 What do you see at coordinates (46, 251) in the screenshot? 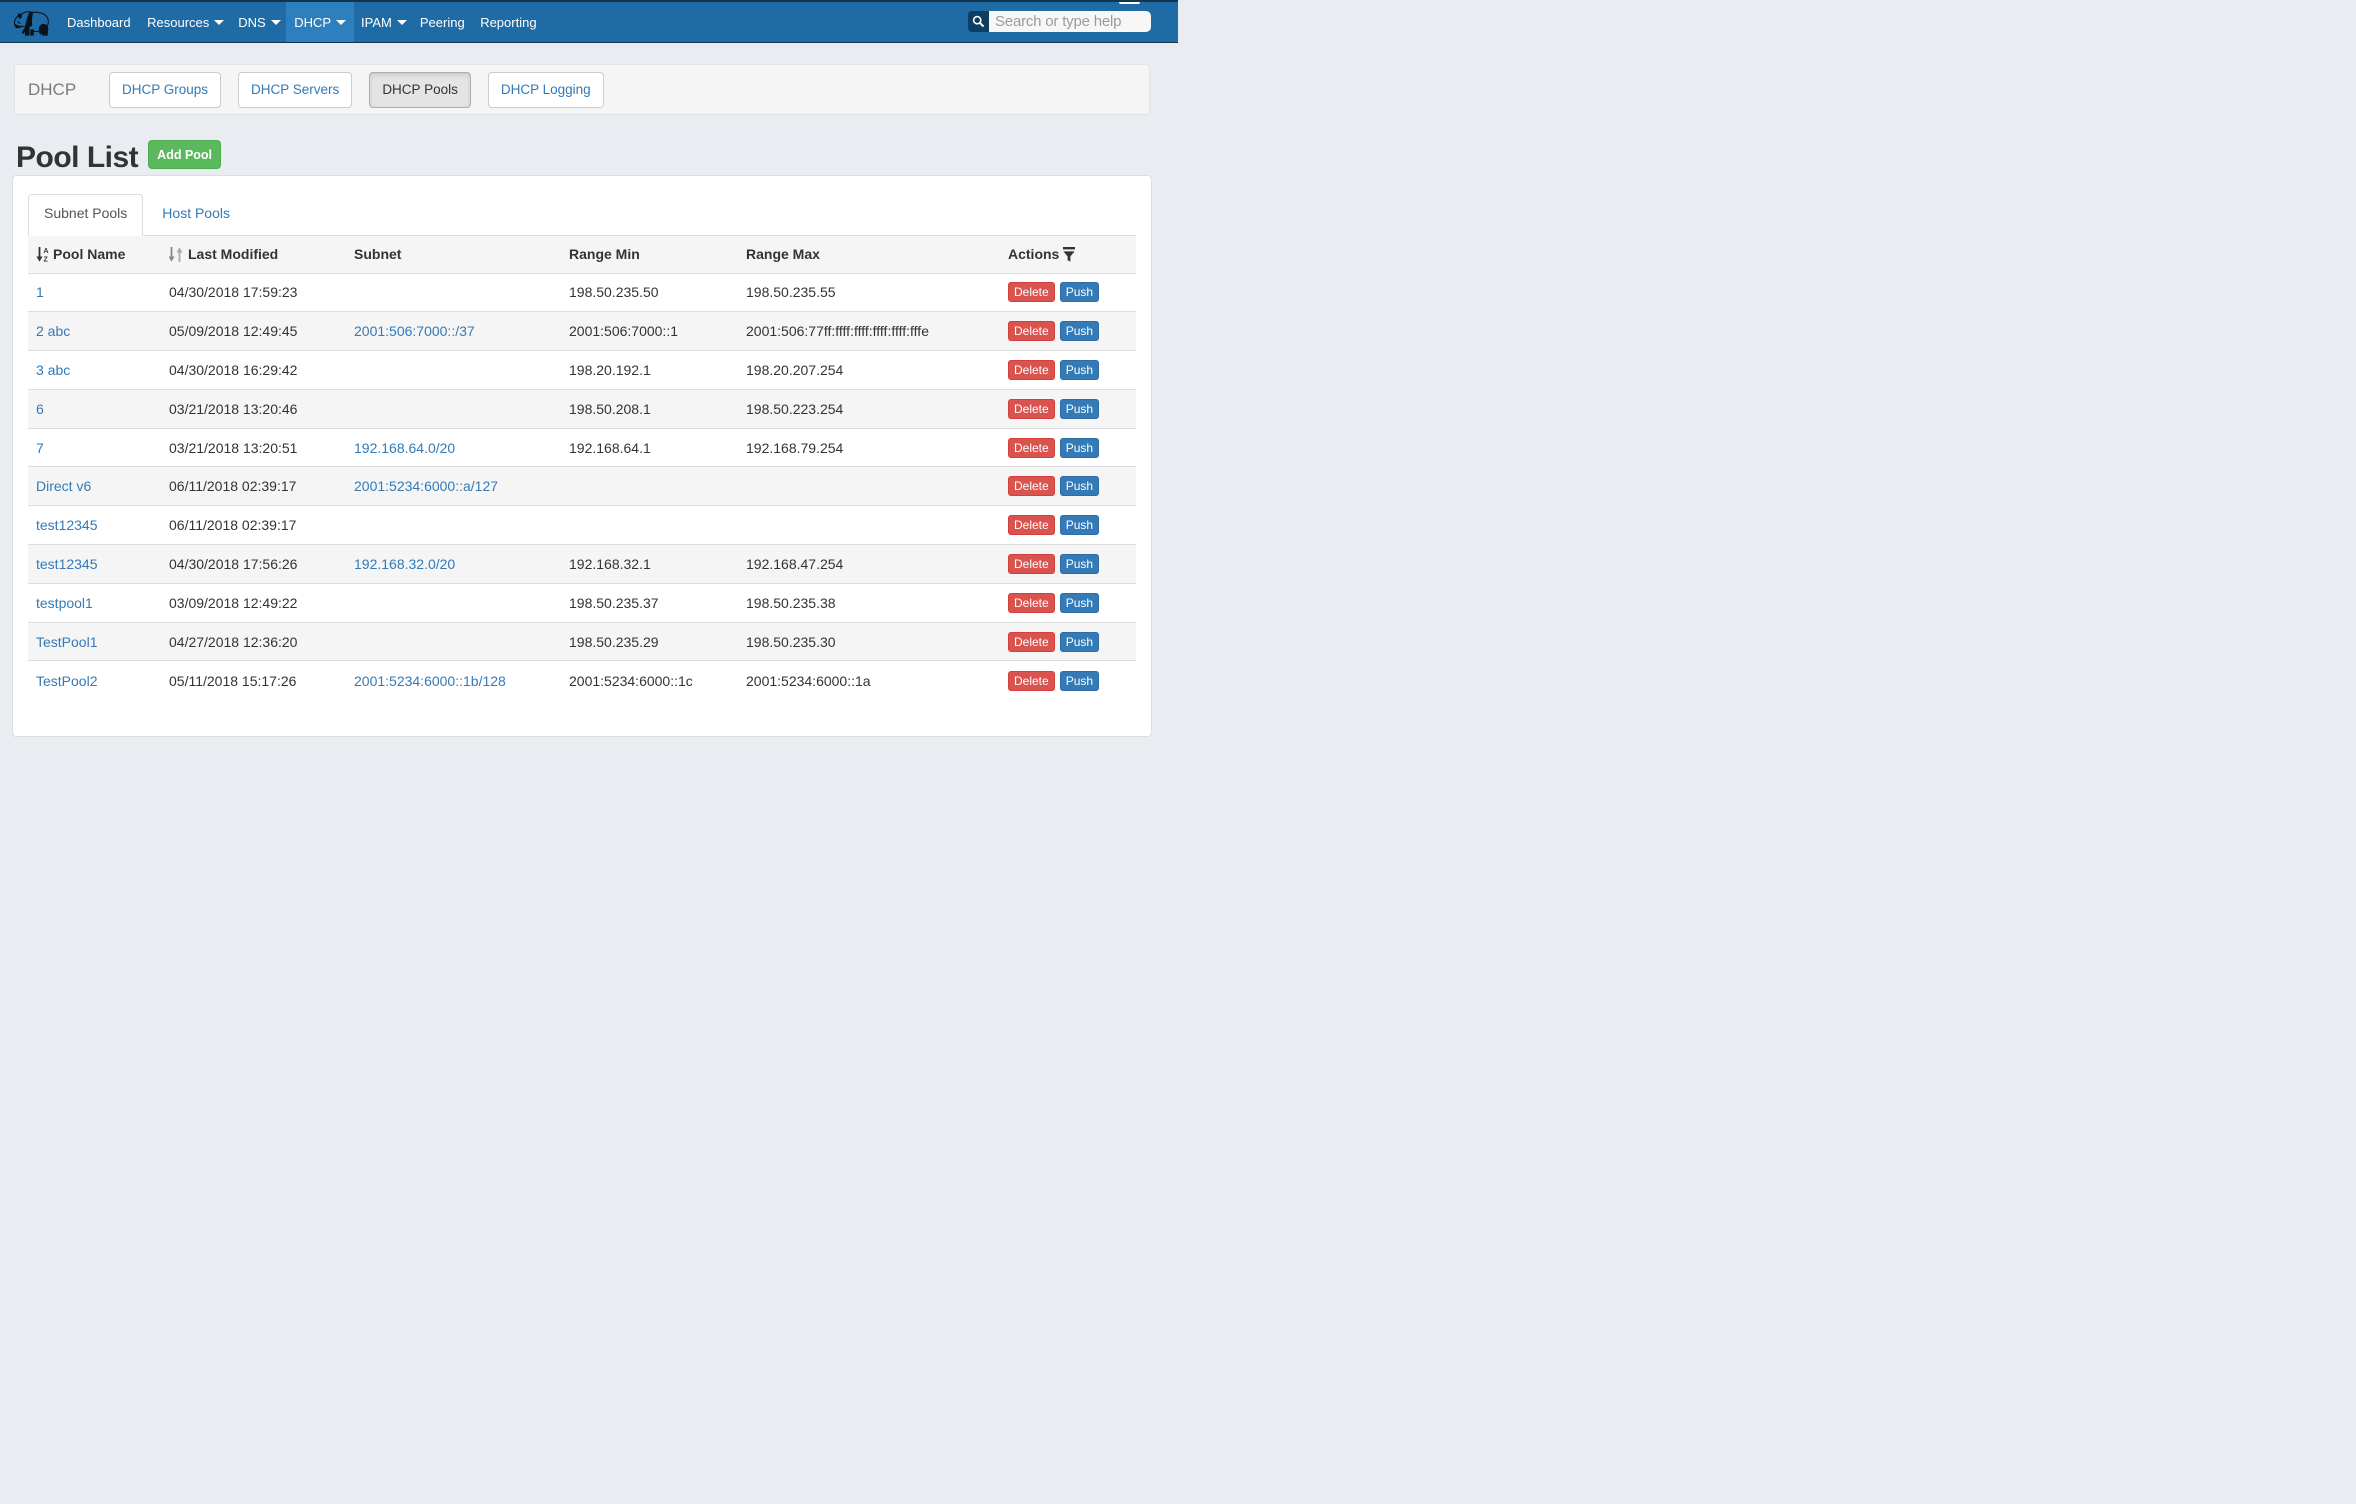
I see `svg-text: A` at bounding box center [46, 251].